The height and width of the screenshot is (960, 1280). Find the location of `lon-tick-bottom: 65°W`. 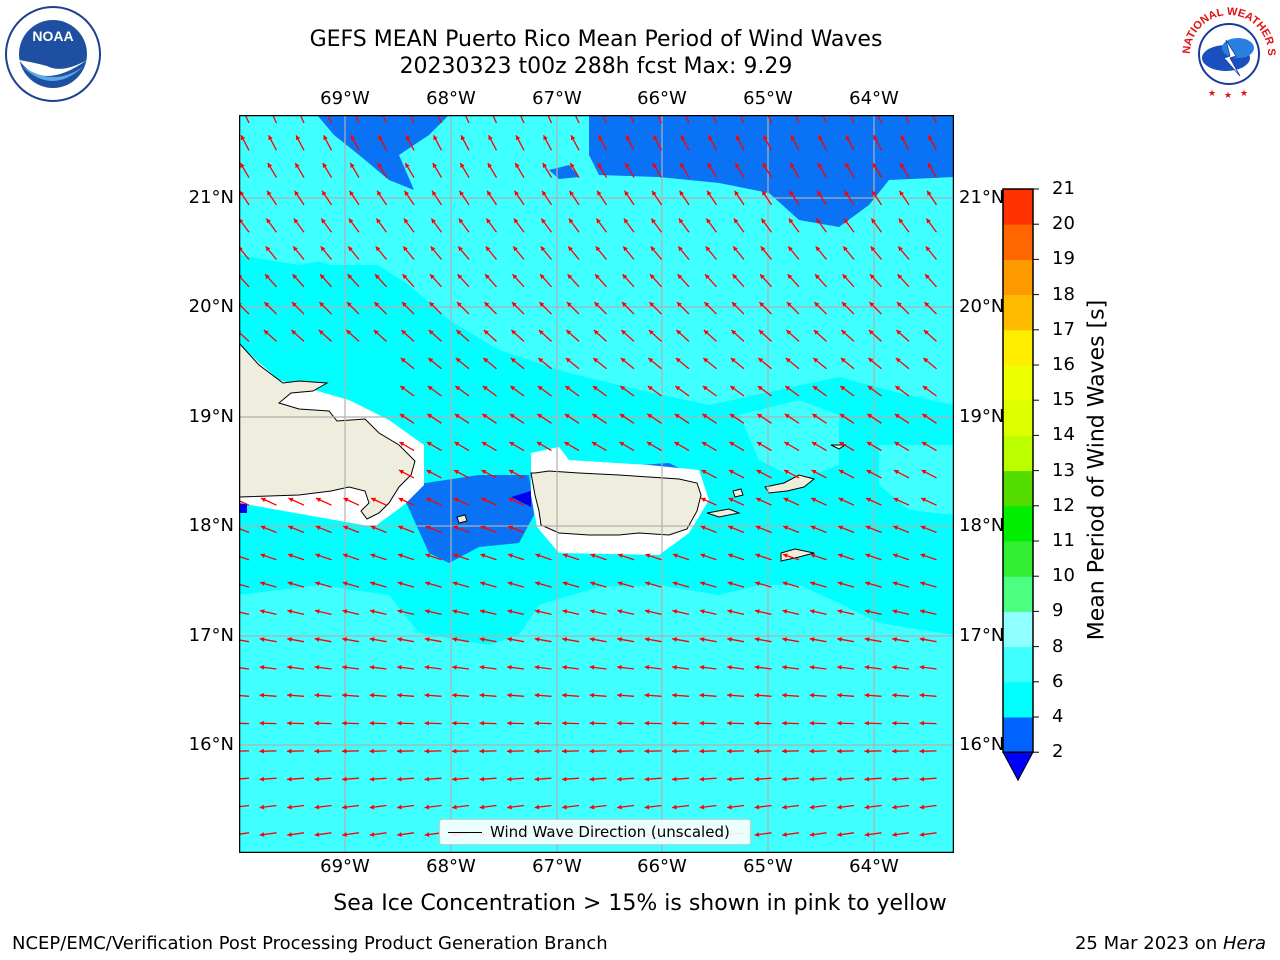

lon-tick-bottom: 65°W is located at coordinates (768, 866).